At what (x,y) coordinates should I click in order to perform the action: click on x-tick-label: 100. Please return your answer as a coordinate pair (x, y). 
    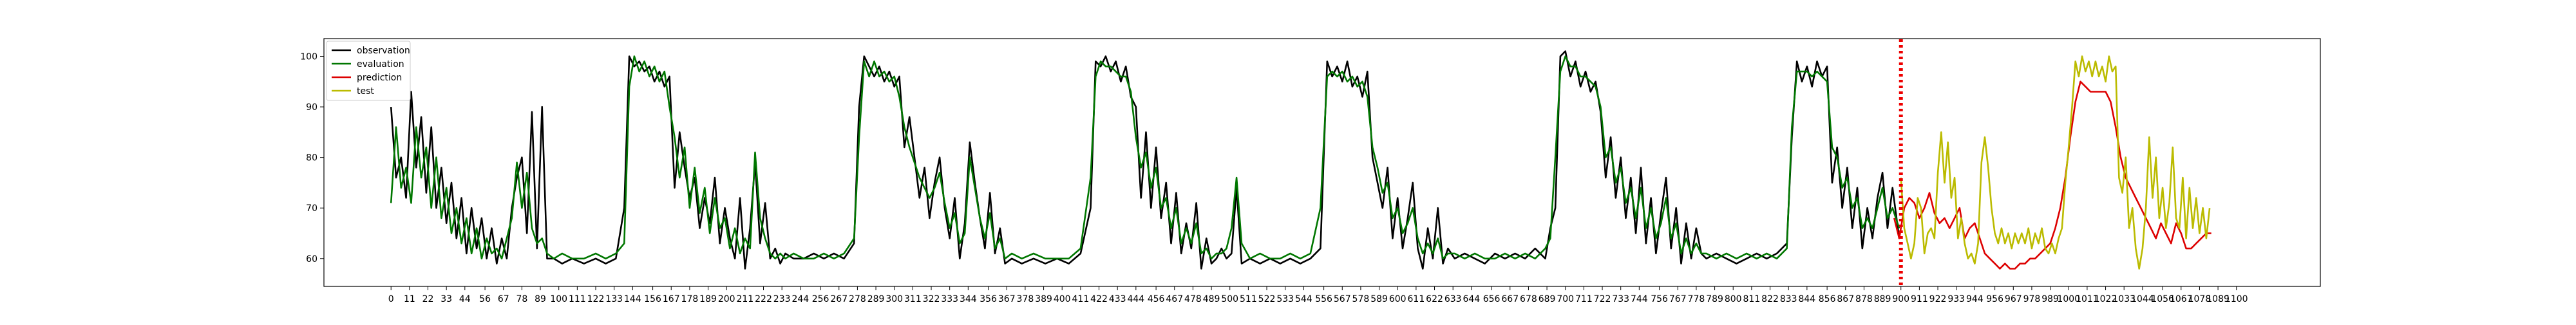
    Looking at the image, I should click on (558, 299).